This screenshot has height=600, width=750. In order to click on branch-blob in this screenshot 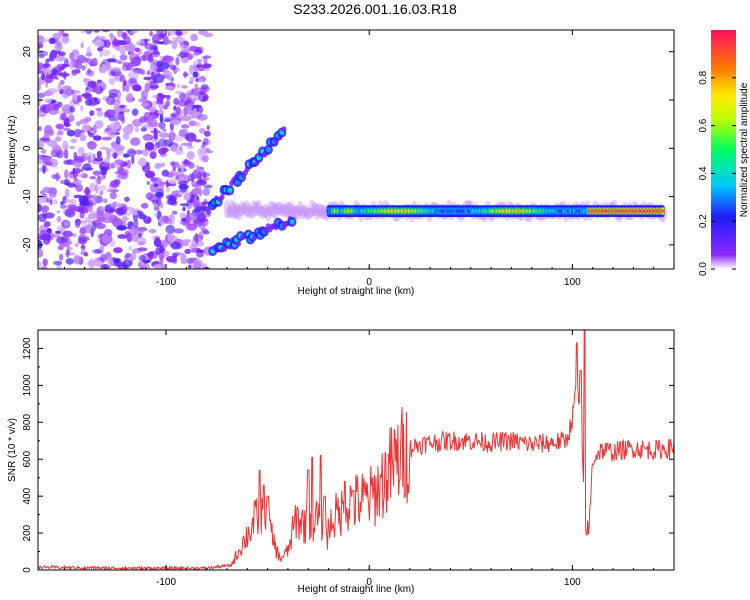, I will do `click(222, 197)`.